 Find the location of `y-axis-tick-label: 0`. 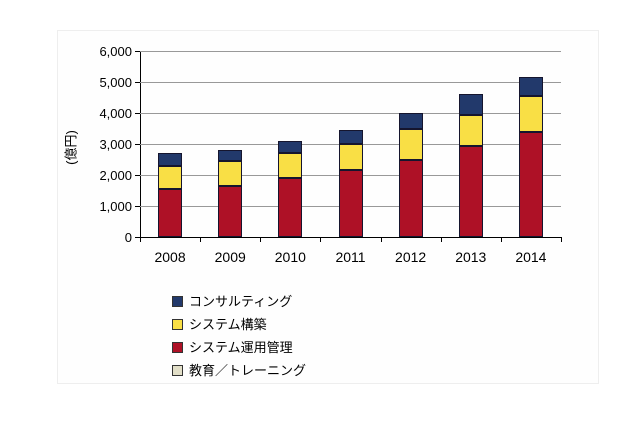

y-axis-tick-label: 0 is located at coordinates (128, 237).